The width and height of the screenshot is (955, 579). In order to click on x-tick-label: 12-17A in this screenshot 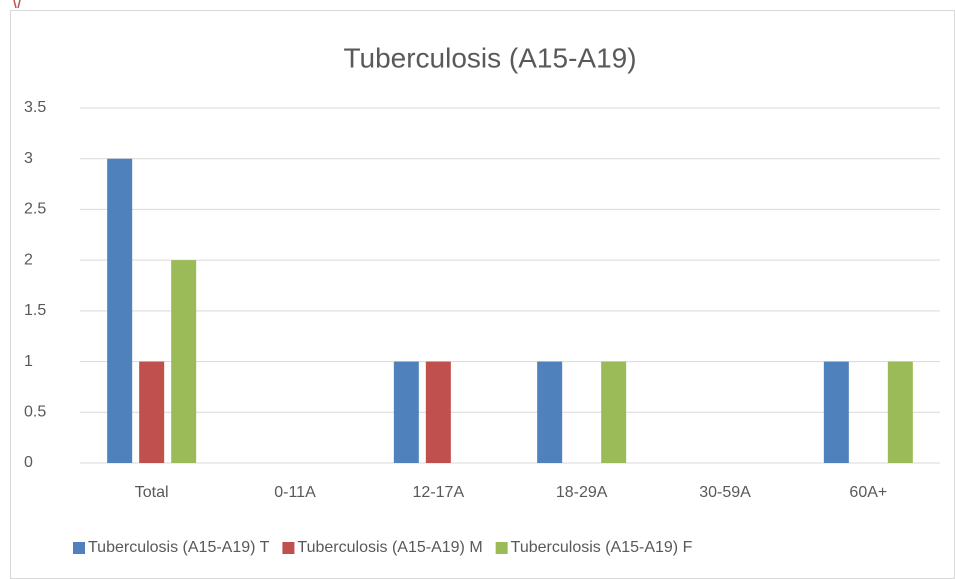, I will do `click(439, 492)`.